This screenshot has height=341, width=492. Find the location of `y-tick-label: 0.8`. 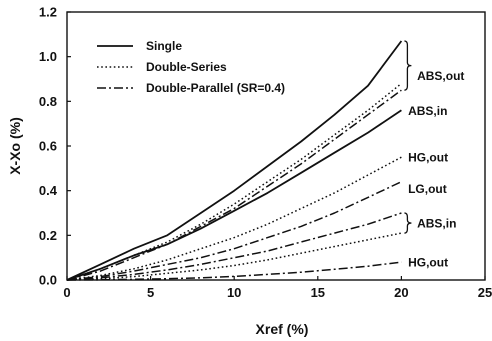

y-tick-label: 0.8 is located at coordinates (48, 101).